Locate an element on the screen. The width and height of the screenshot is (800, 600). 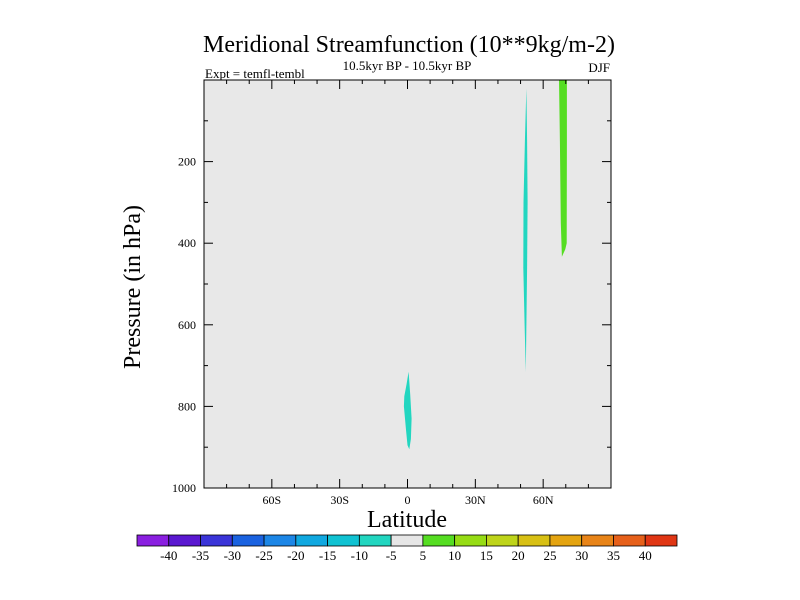
colorbar: -40 -35 -30 -25 -20 -15 -10 -5 5 10 15 20 25 30 35 40 is located at coordinates (407, 548).